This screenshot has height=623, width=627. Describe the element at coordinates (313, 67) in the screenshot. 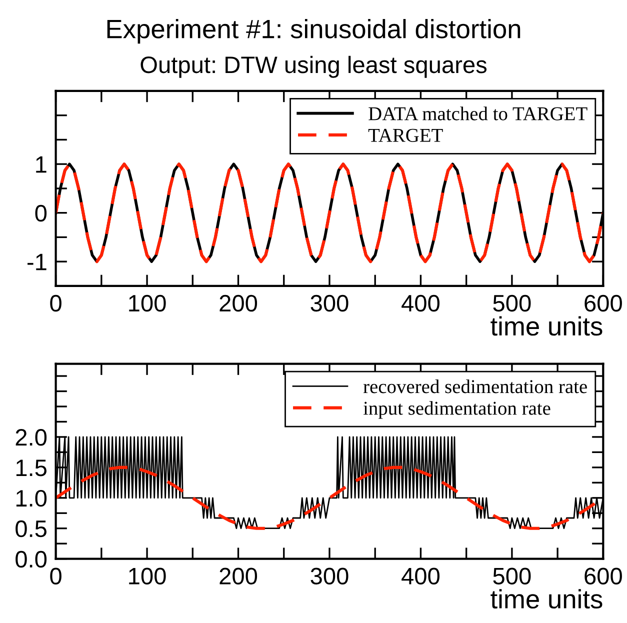

I see `chart-subtitle: Output: DTW using least squares` at that location.